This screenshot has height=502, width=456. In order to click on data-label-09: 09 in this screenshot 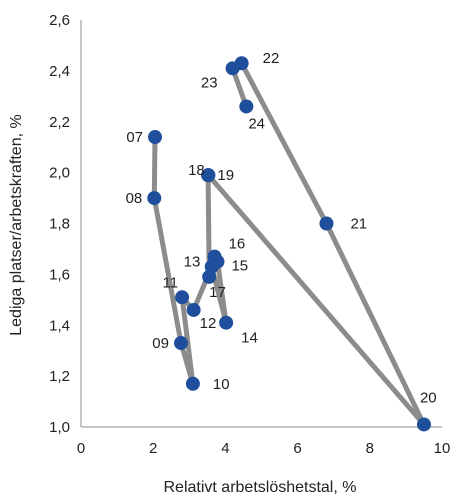, I will do `click(160, 343)`.